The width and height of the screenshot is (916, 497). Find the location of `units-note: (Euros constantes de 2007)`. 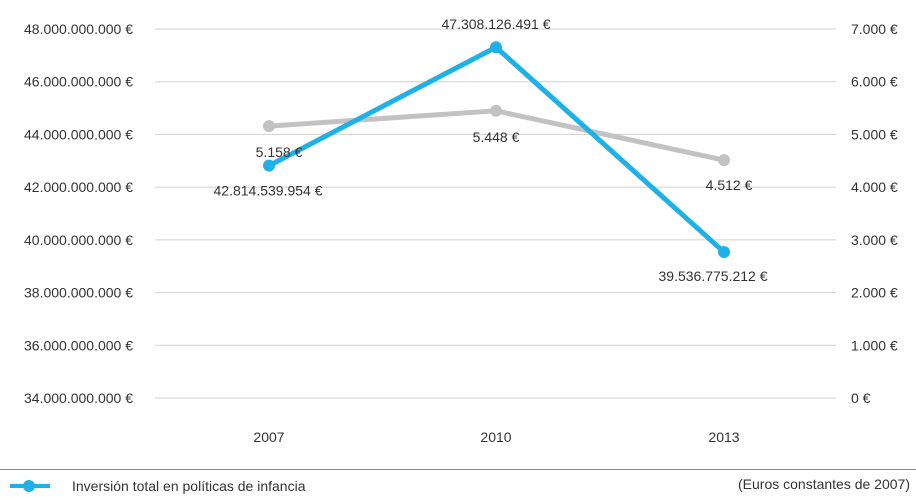

units-note: (Euros constantes de 2007) is located at coordinates (824, 484).